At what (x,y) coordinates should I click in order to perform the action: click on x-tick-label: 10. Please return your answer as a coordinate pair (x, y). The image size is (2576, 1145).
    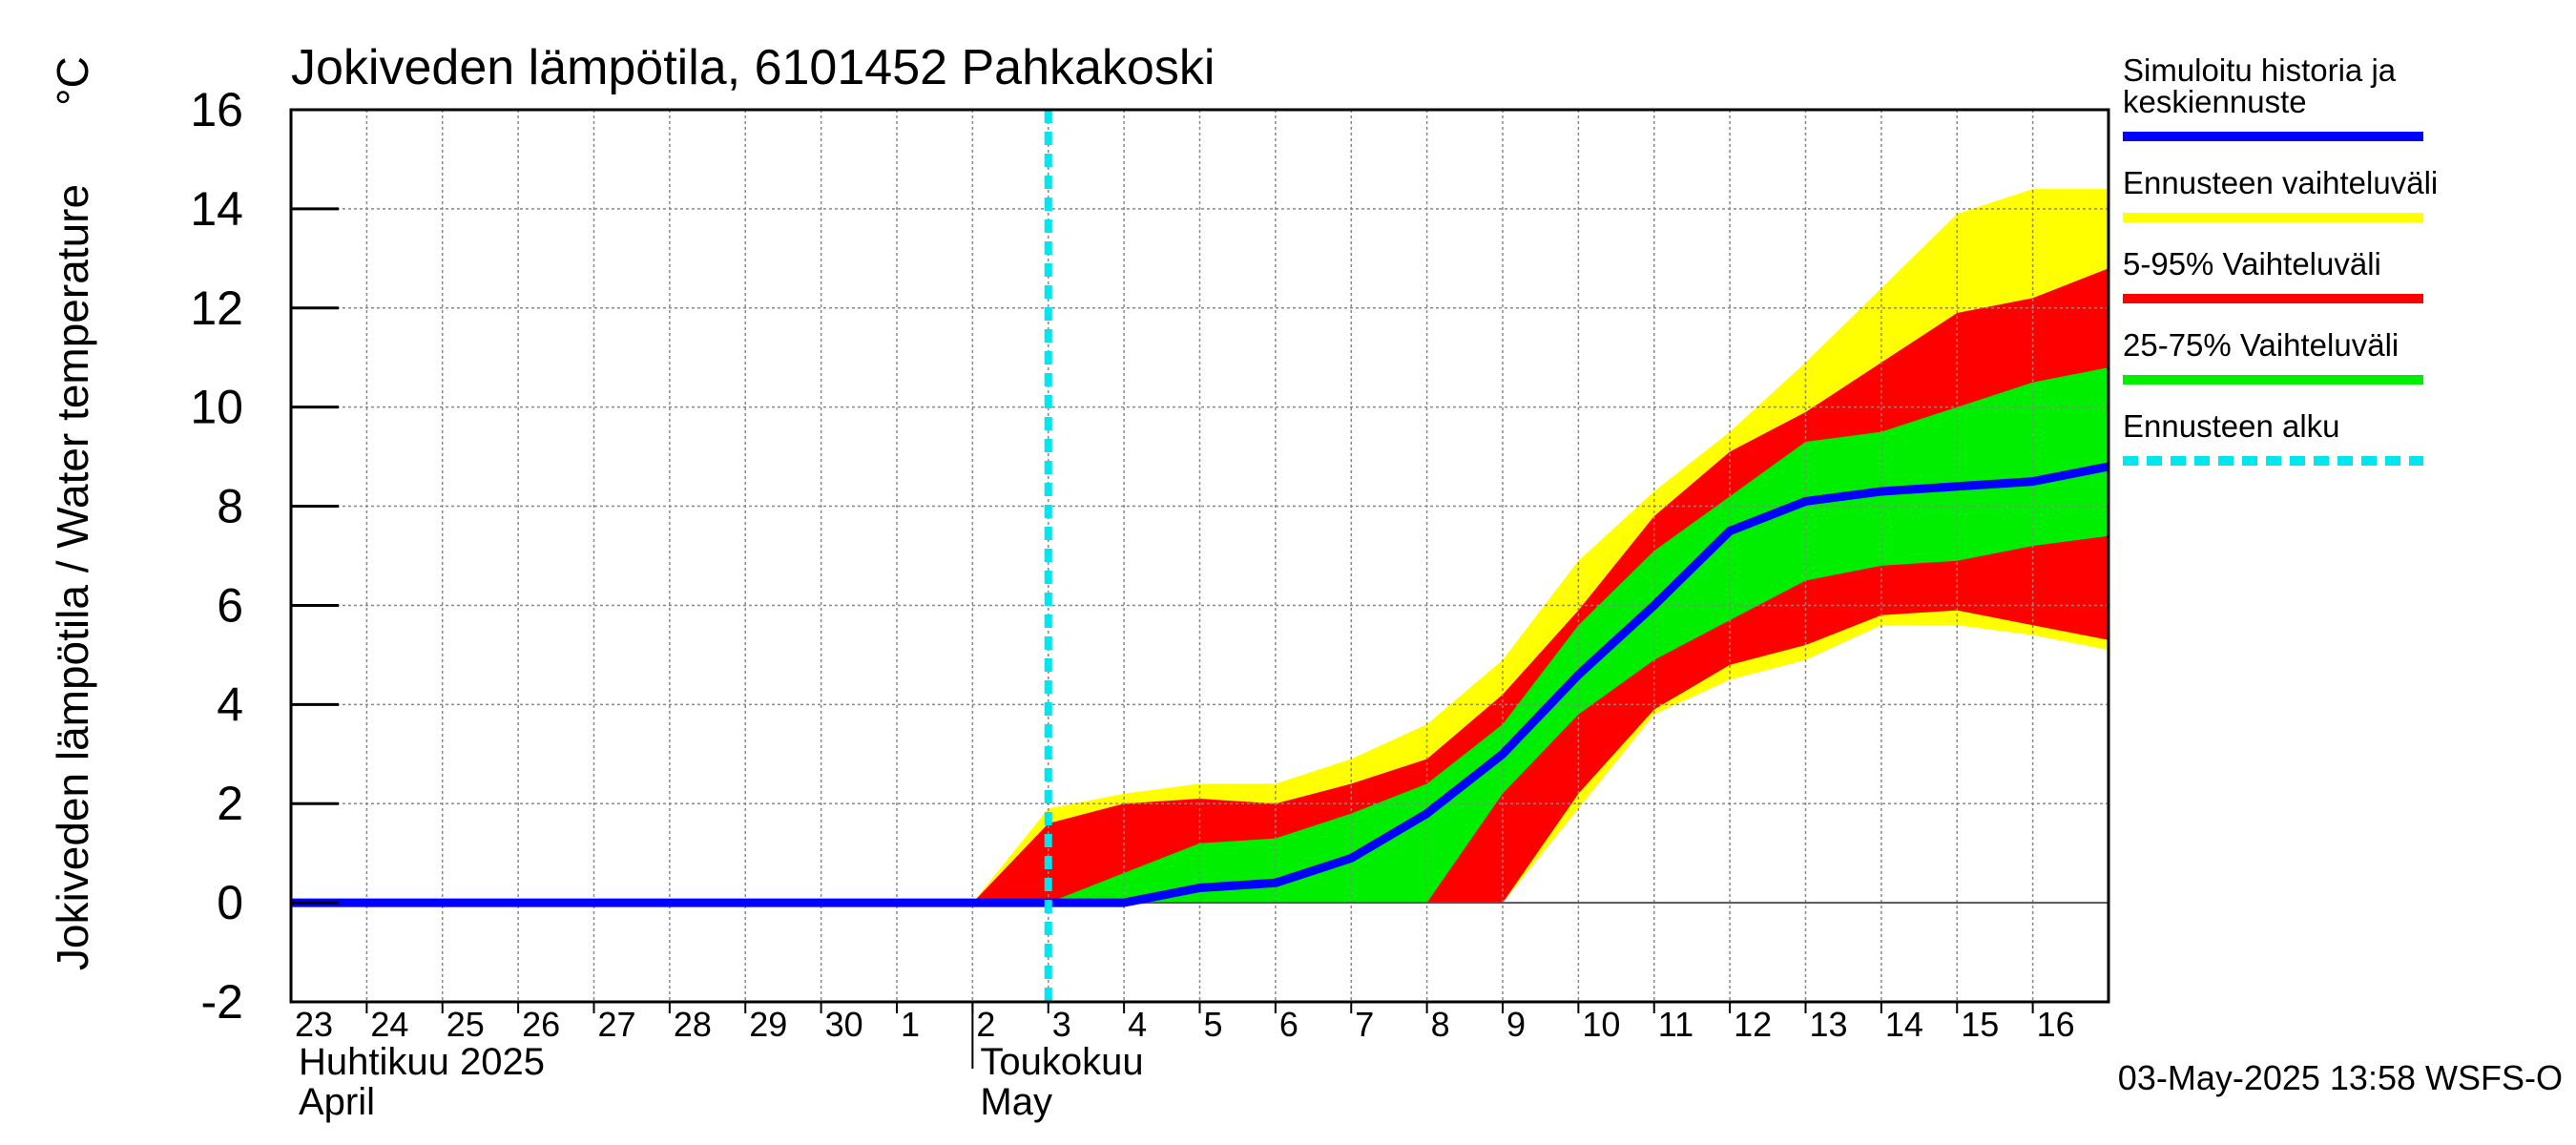
    Looking at the image, I should click on (1601, 1025).